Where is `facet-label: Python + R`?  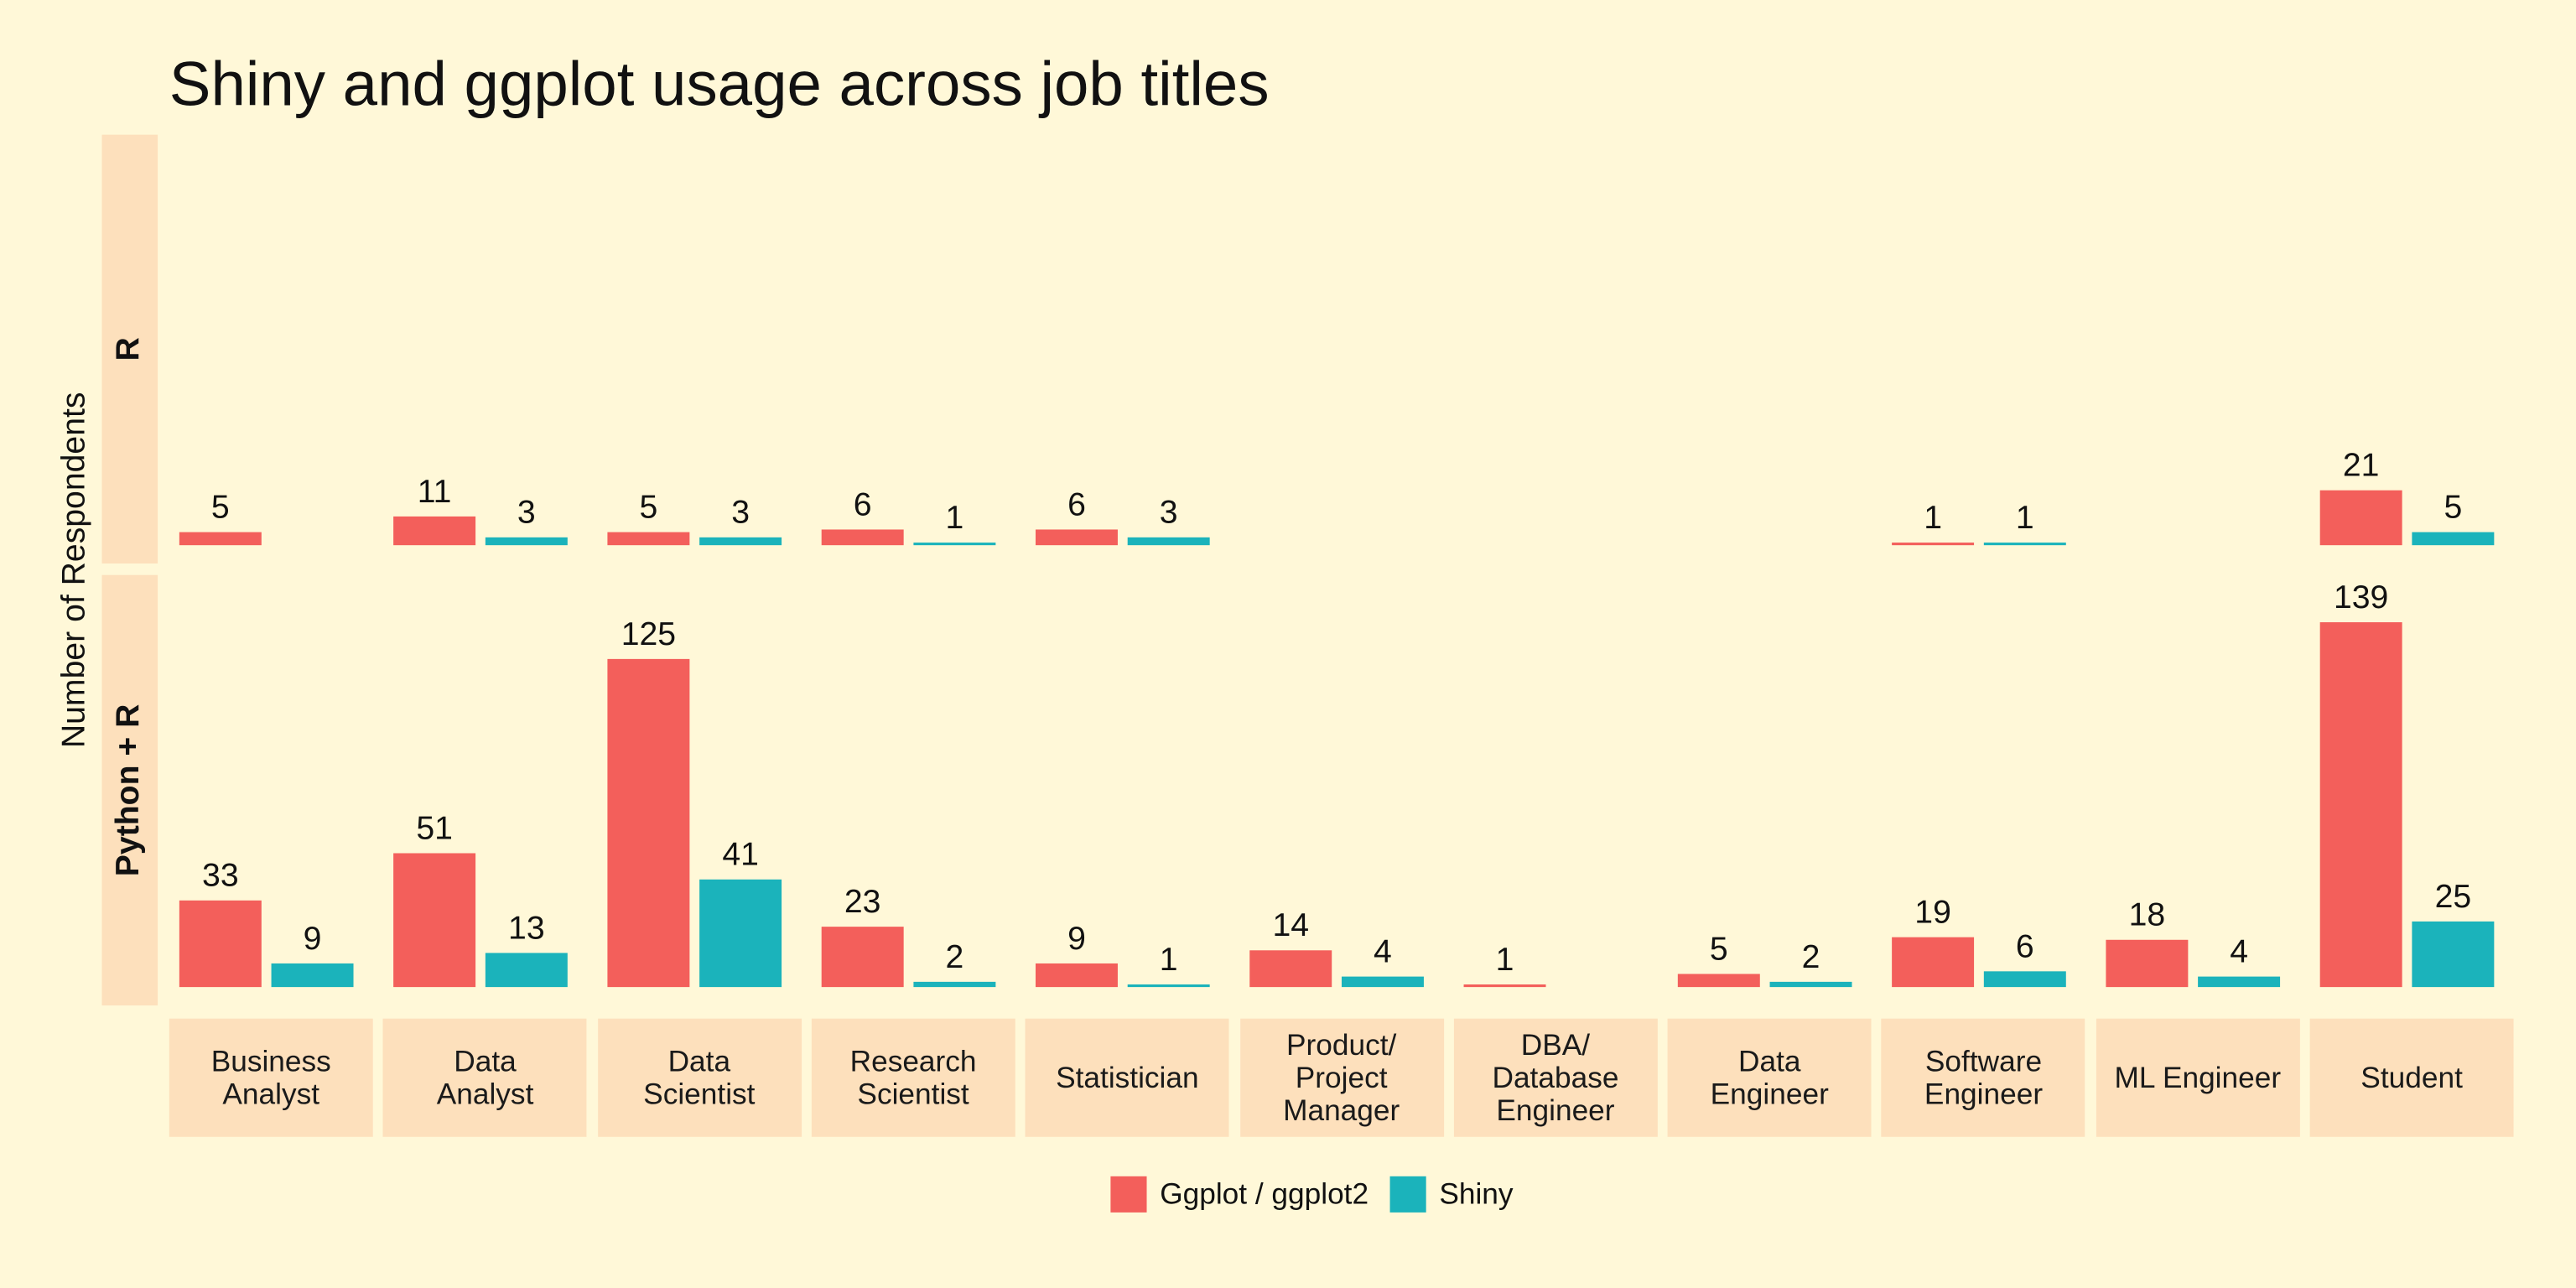 facet-label: Python + R is located at coordinates (128, 790).